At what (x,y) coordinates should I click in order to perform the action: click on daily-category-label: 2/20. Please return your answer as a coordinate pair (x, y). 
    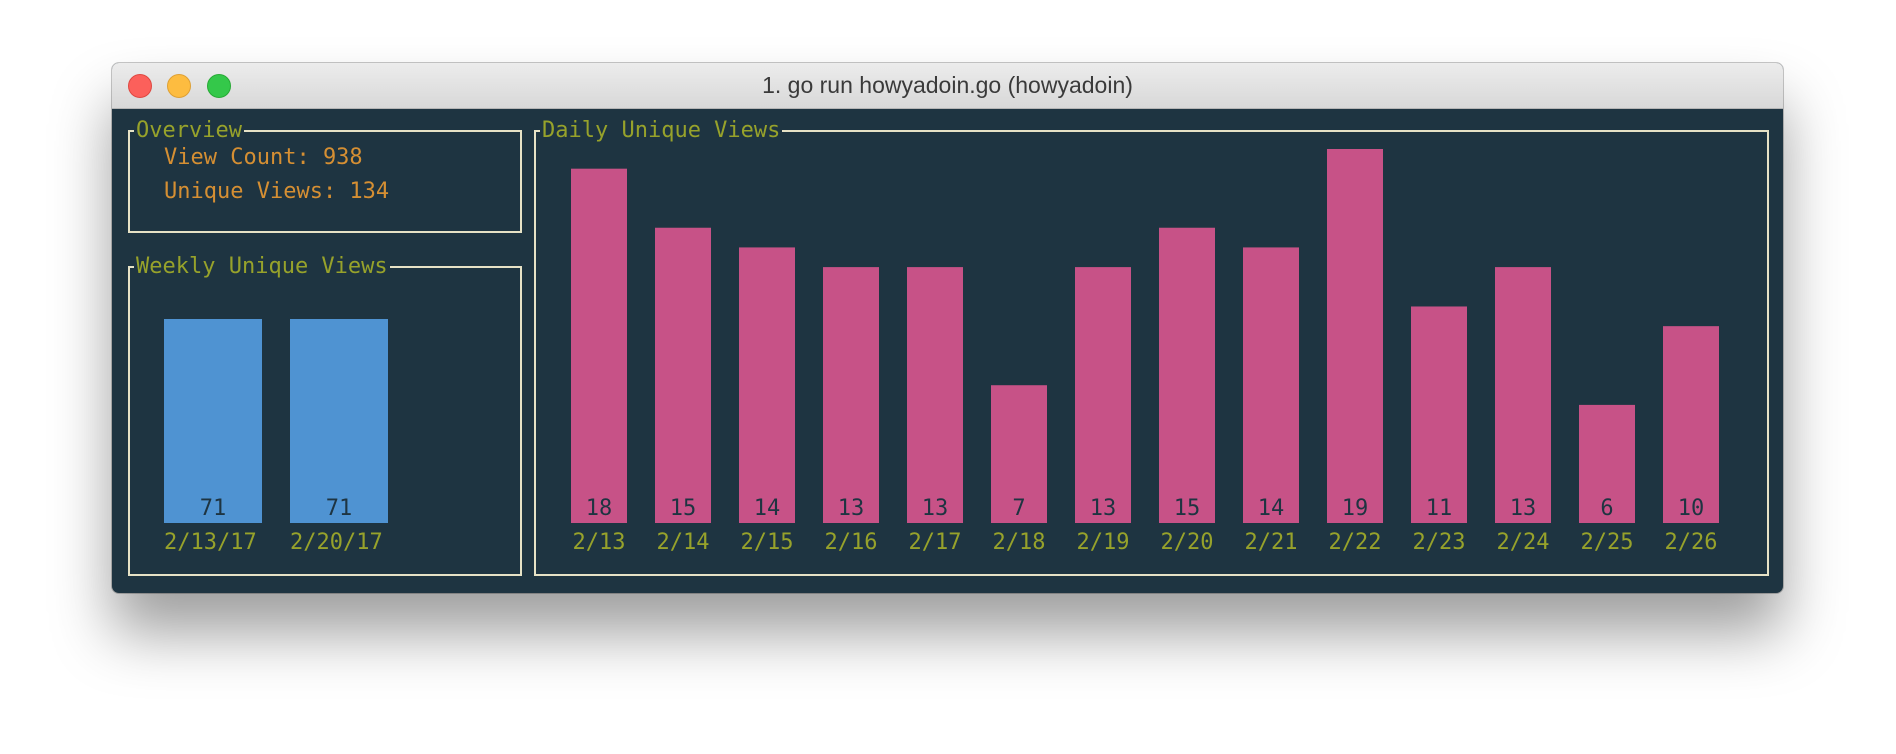
    Looking at the image, I should click on (1187, 542).